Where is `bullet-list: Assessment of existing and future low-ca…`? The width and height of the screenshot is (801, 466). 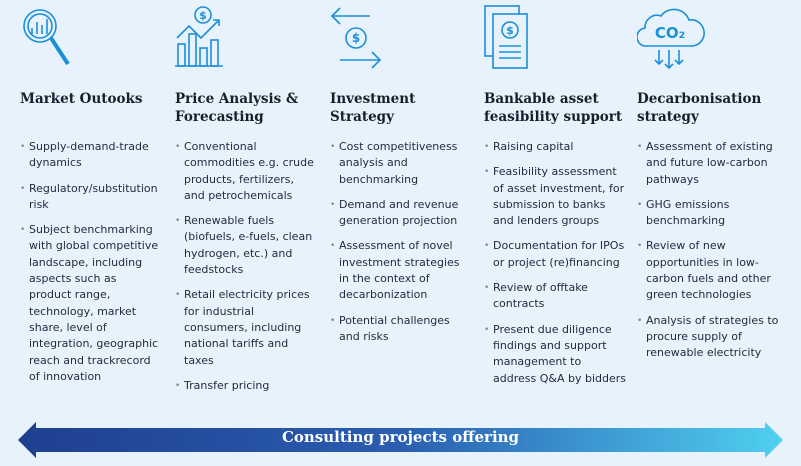 bullet-list: Assessment of existing and future low-ca… is located at coordinates (708, 255).